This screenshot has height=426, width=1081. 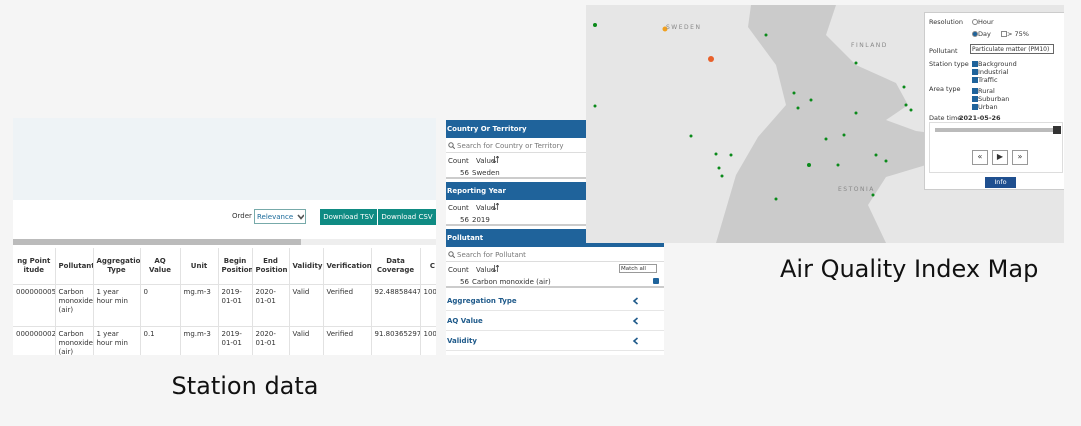 What do you see at coordinates (856, 189) in the screenshot?
I see `place-label: ESTONIA` at bounding box center [856, 189].